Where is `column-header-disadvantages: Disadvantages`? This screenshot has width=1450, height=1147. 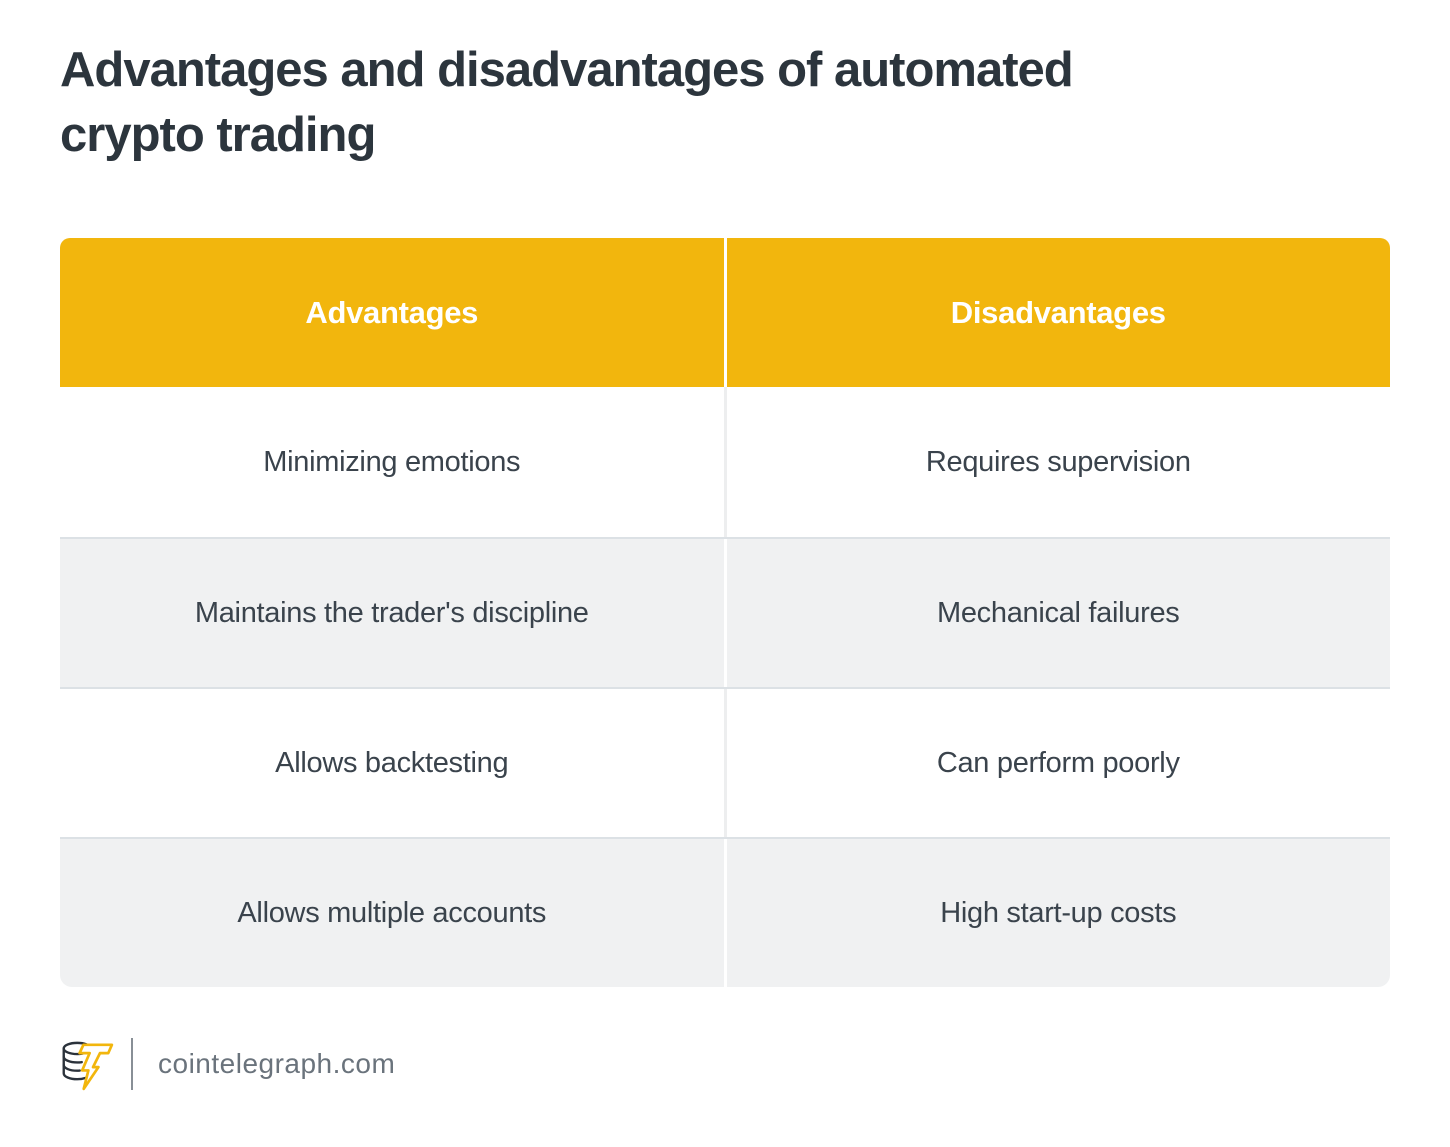
column-header-disadvantages: Disadvantages is located at coordinates (1058, 312).